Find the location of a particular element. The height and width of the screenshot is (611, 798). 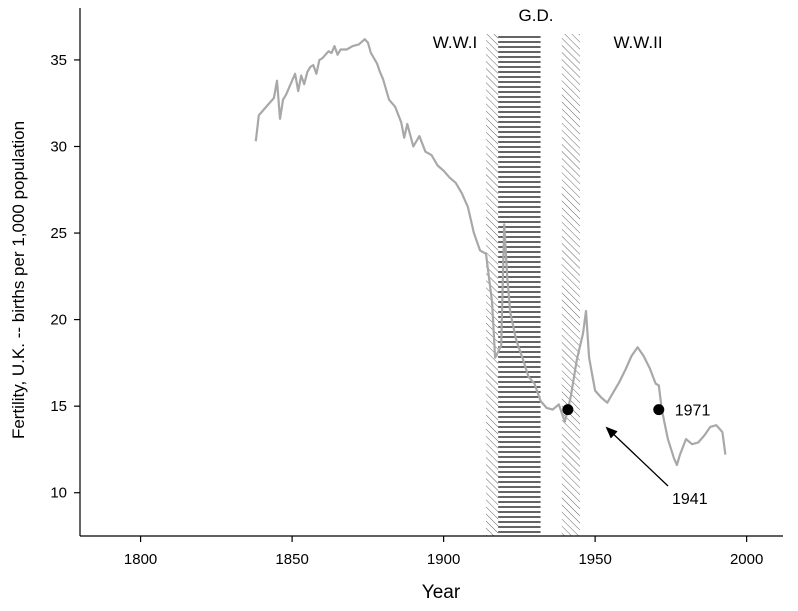

annotation-arrow is located at coordinates (637, 456).